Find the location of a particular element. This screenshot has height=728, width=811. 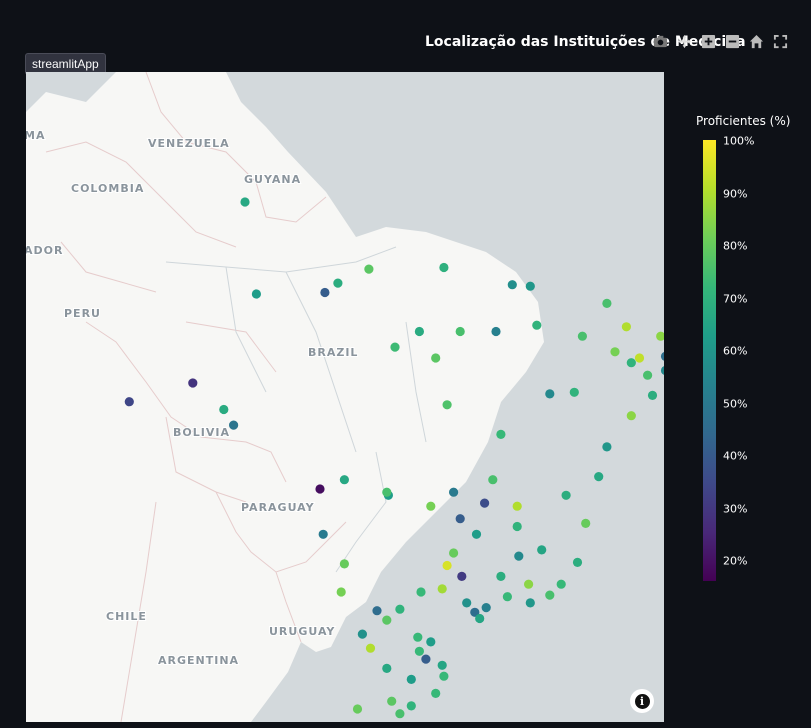

info-icon: i is located at coordinates (642, 701).